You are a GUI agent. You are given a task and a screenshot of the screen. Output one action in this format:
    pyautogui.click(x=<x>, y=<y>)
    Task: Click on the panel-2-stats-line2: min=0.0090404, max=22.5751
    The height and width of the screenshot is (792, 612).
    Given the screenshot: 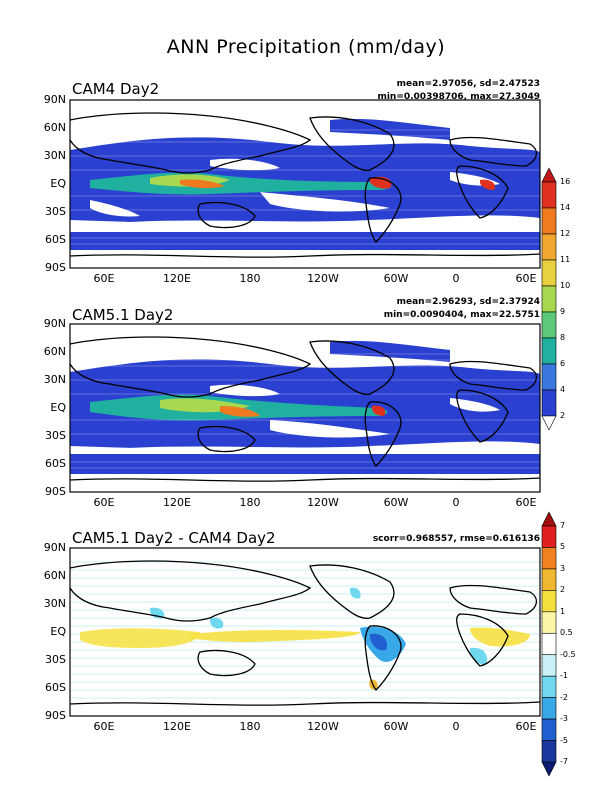 What is the action you would take?
    pyautogui.click(x=461, y=315)
    